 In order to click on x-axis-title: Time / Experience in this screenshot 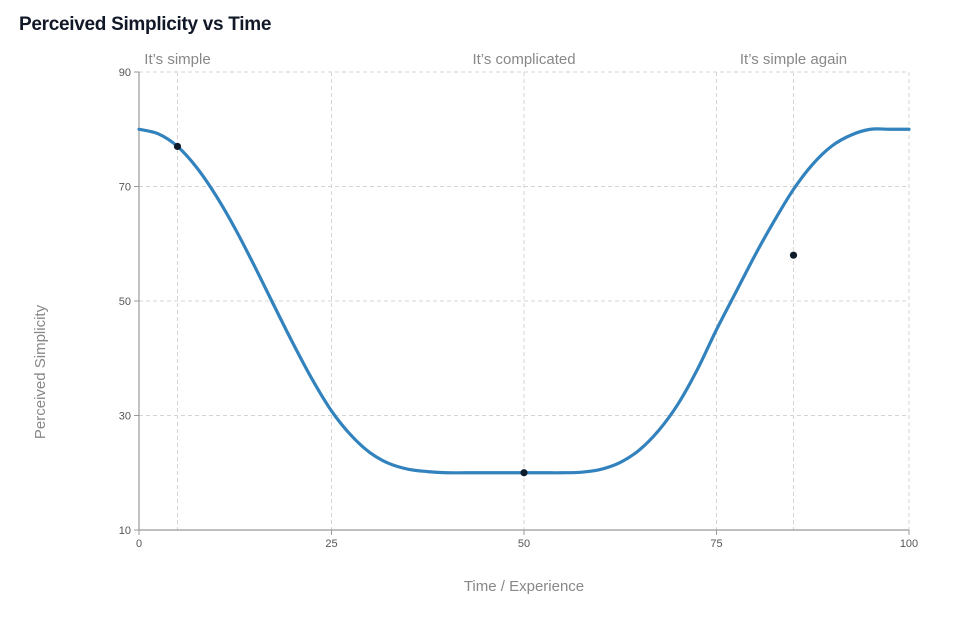, I will do `click(524, 586)`.